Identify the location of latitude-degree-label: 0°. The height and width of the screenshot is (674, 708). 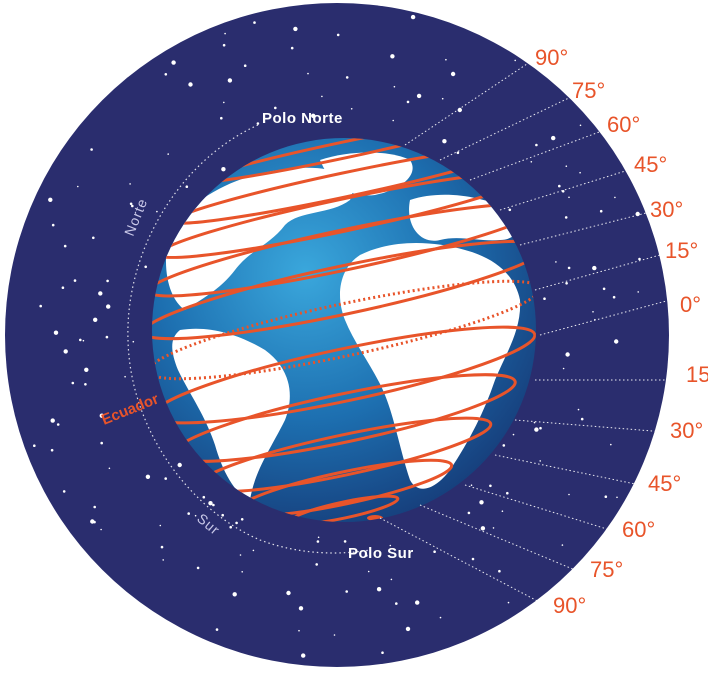
(690, 304).